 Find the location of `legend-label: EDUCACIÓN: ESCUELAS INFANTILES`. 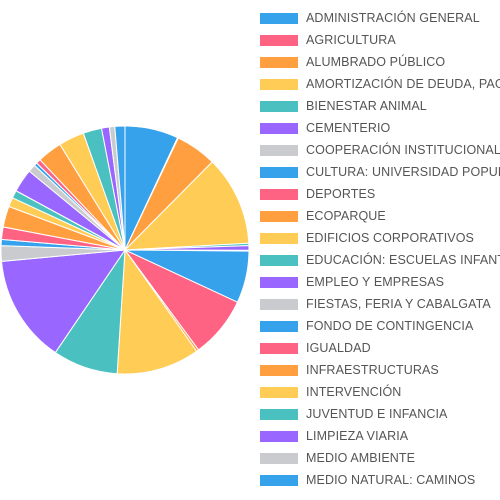

legend-label: EDUCACIÓN: ESCUELAS INFANTILES is located at coordinates (403, 260).